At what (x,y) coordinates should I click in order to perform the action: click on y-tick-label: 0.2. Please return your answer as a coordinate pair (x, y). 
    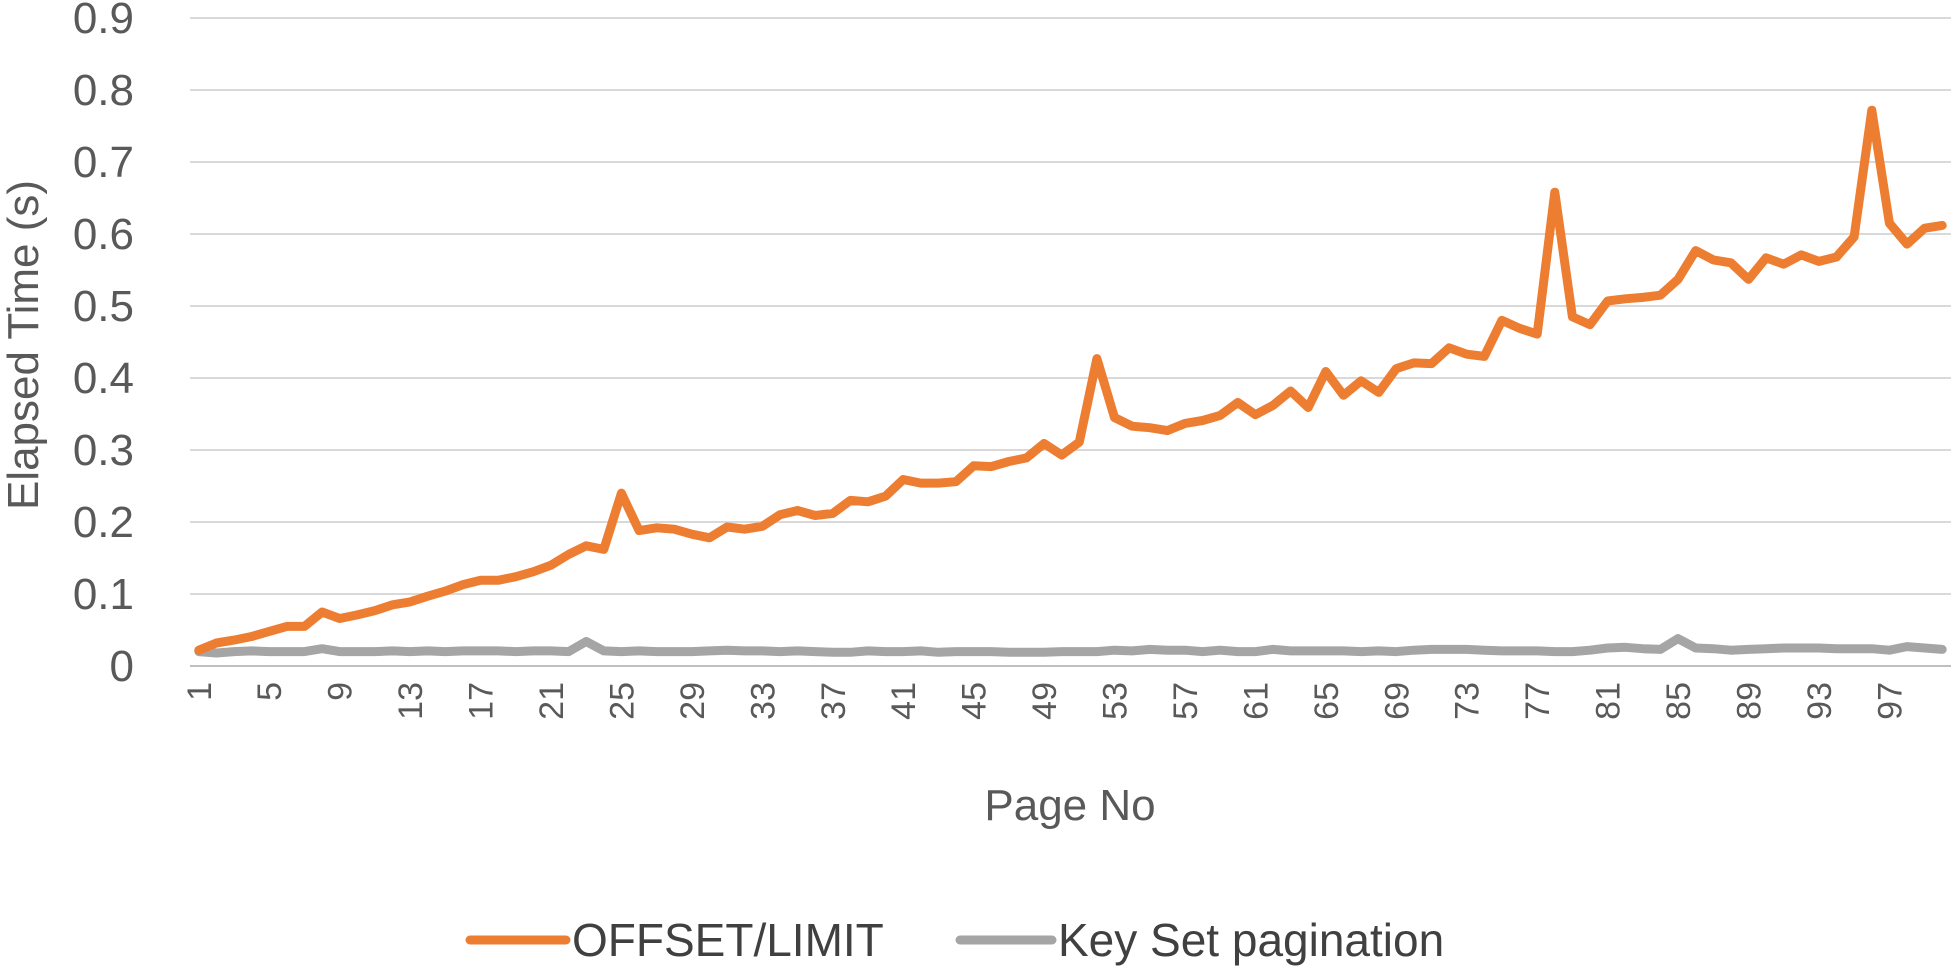
    Looking at the image, I should click on (103, 522).